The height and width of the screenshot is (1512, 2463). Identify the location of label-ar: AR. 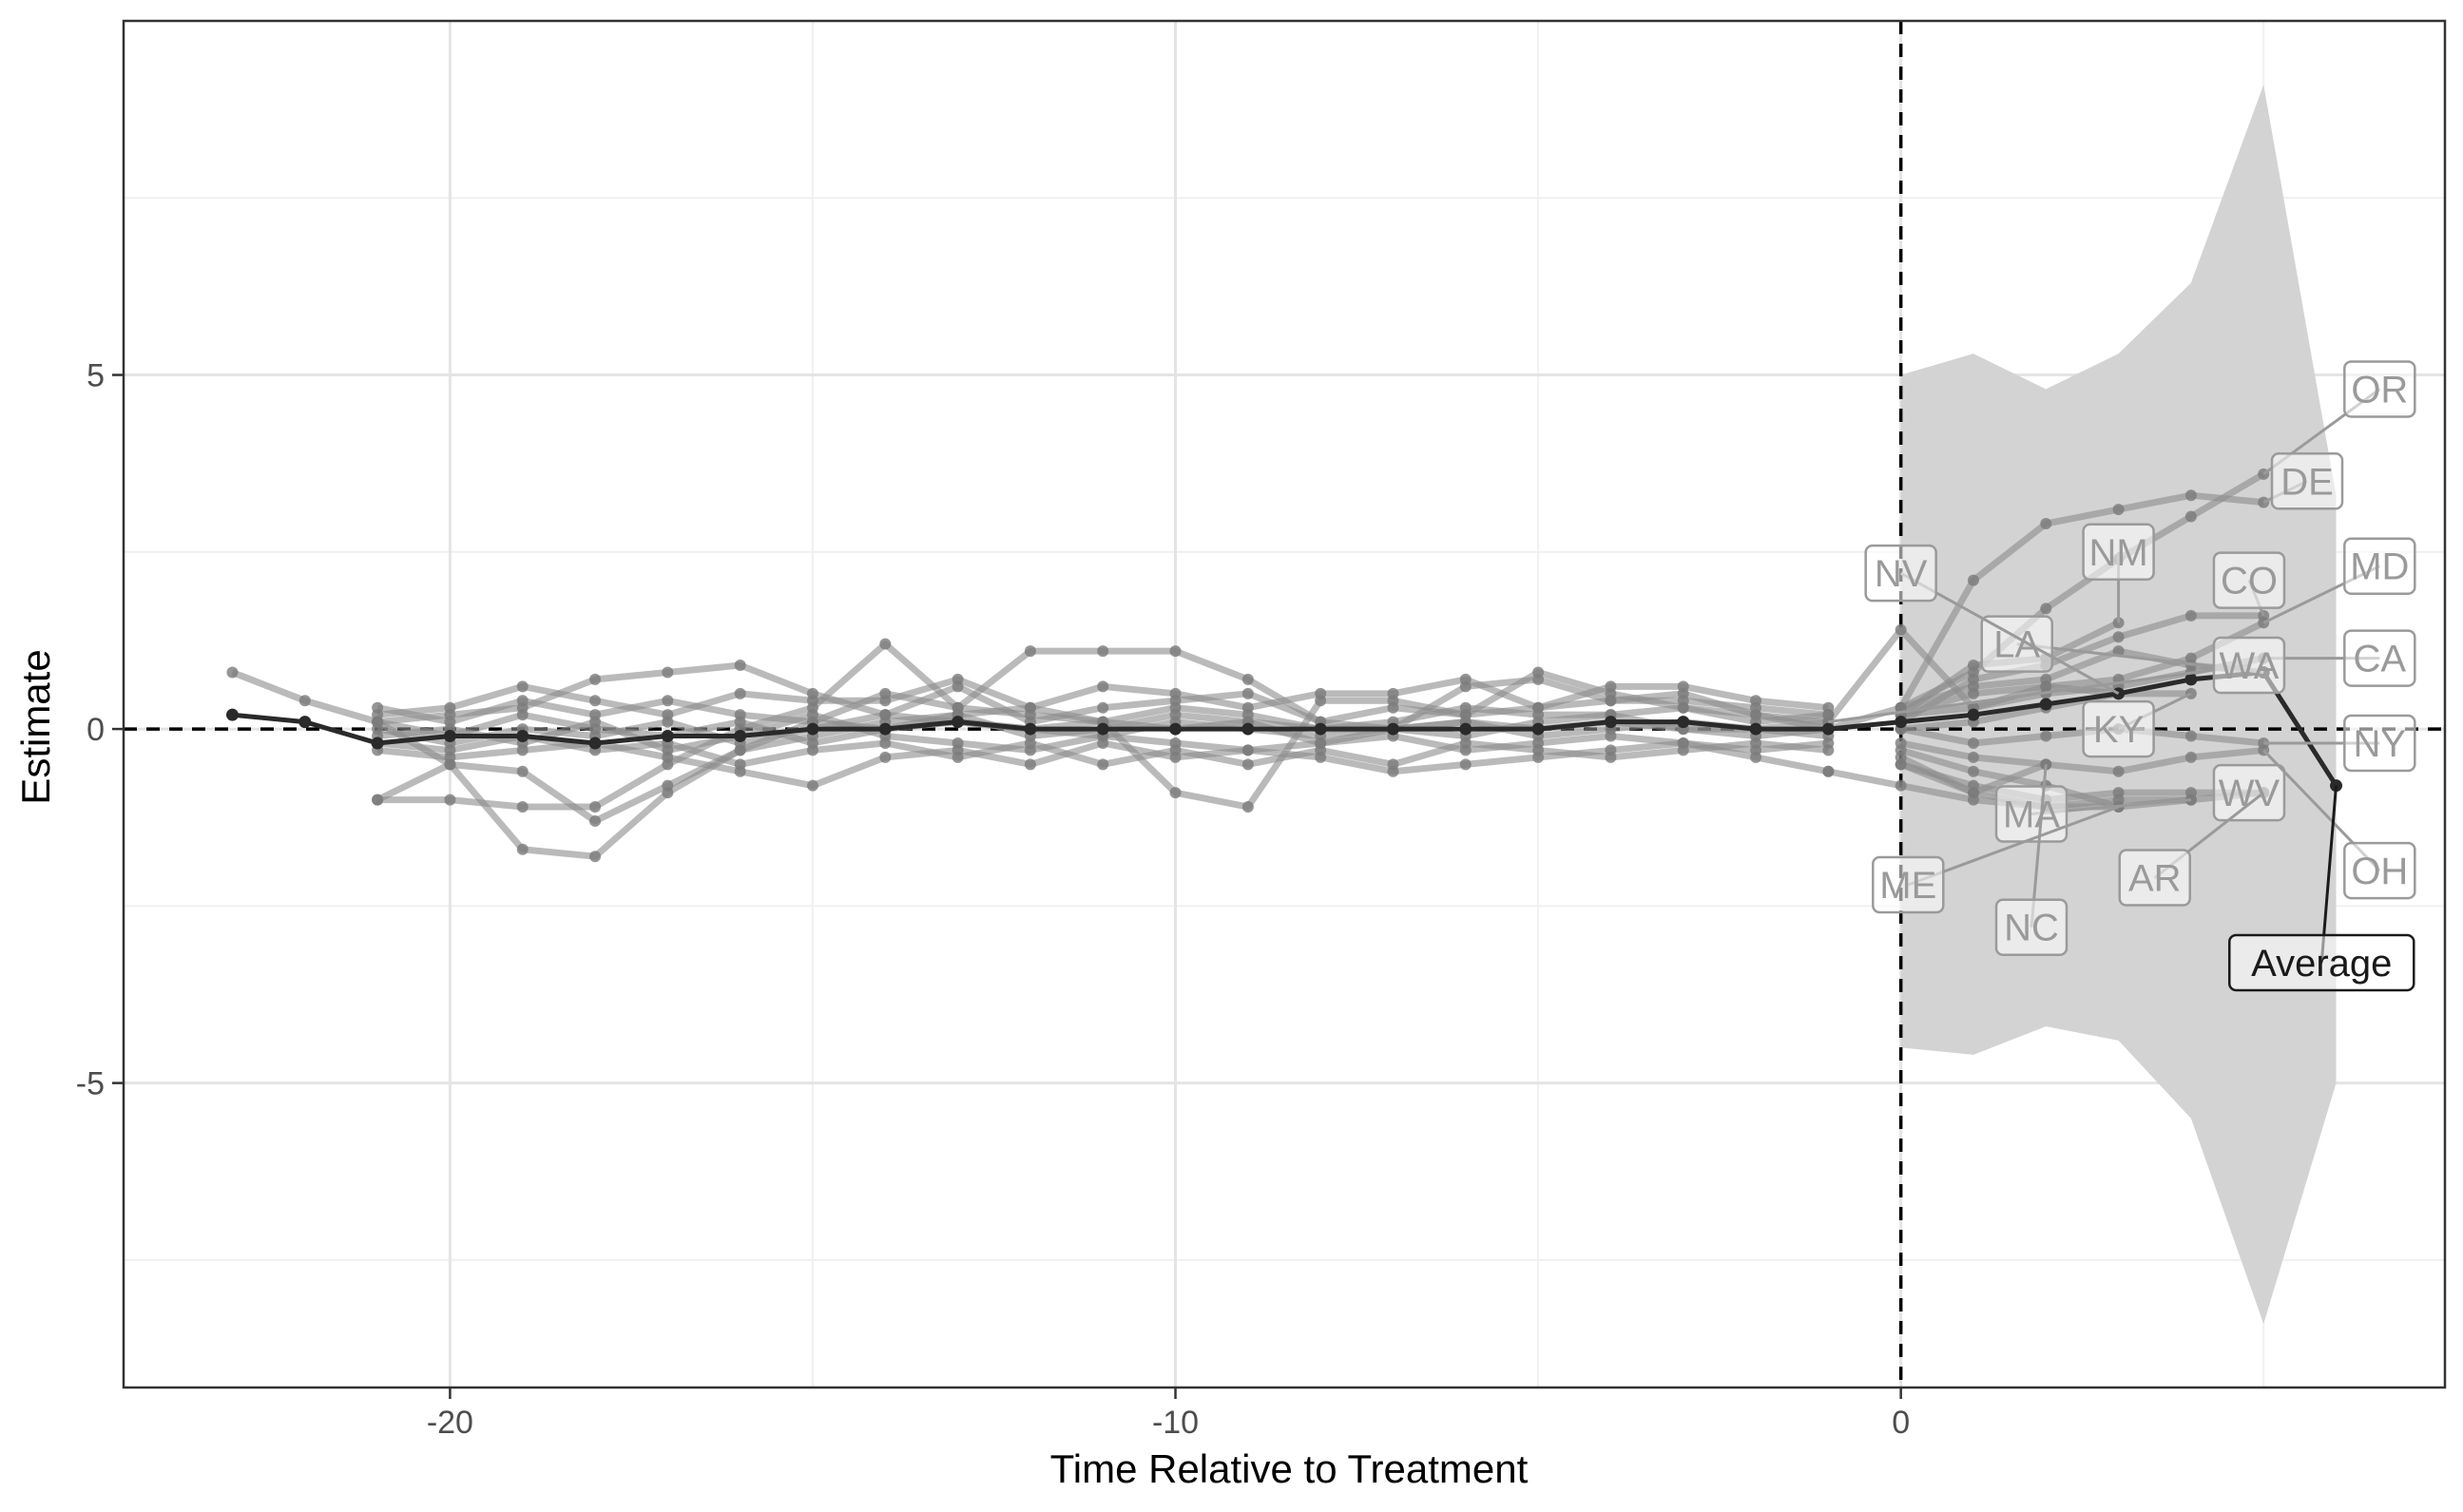
(2191, 849).